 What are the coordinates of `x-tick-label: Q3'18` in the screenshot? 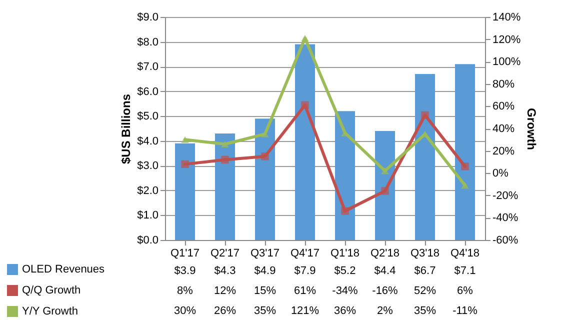 It's located at (425, 254).